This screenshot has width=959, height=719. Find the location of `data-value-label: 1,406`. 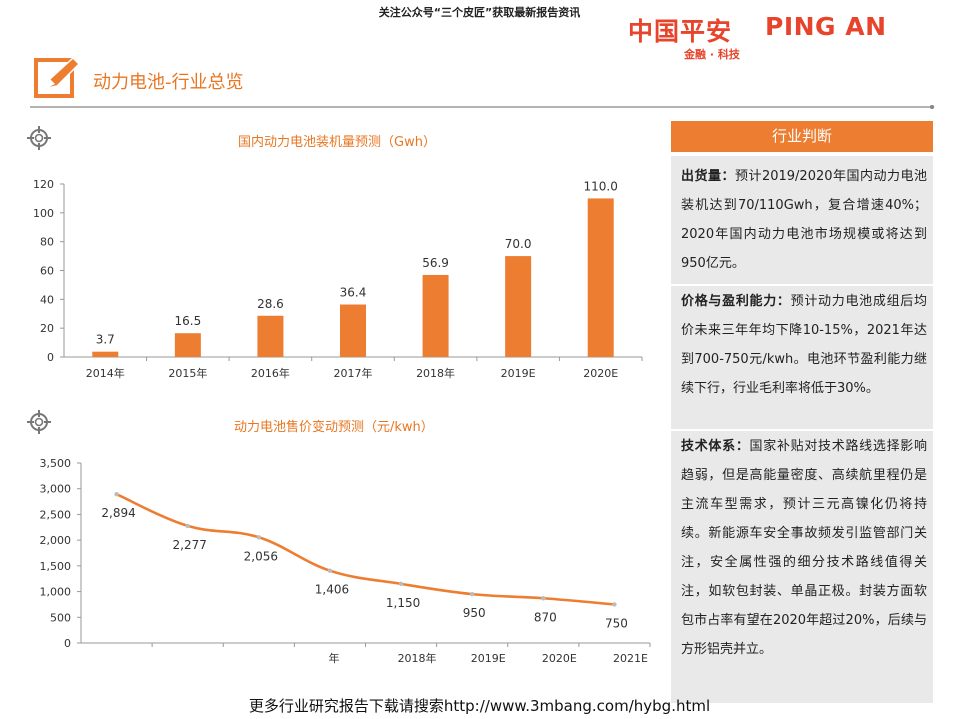

data-value-label: 1,406 is located at coordinates (332, 590).